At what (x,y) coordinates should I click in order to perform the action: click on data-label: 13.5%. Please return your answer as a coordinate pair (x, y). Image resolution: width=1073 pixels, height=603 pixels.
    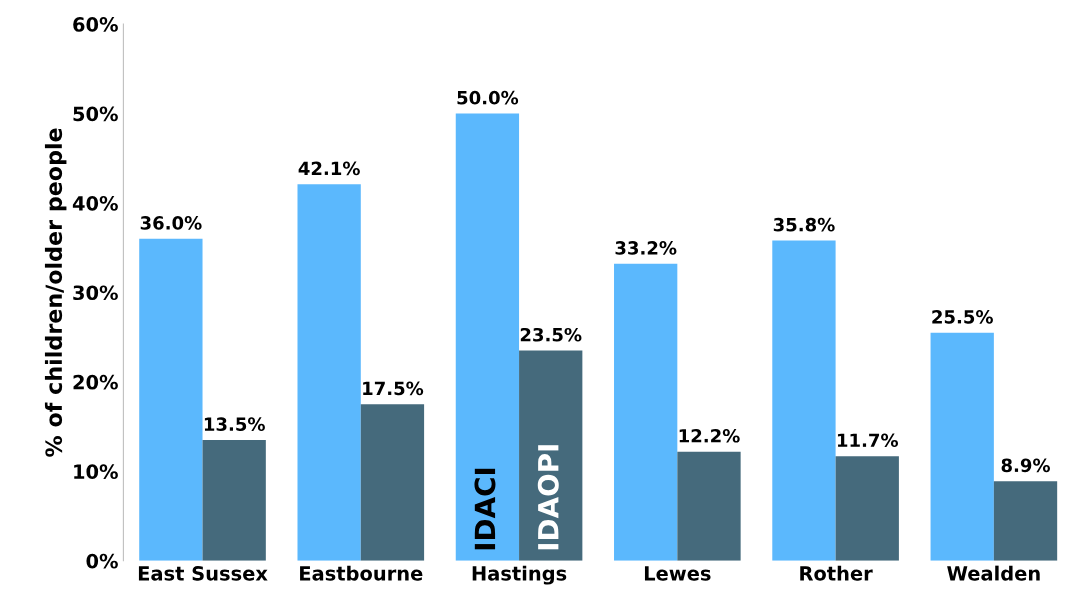
    Looking at the image, I should click on (234, 424).